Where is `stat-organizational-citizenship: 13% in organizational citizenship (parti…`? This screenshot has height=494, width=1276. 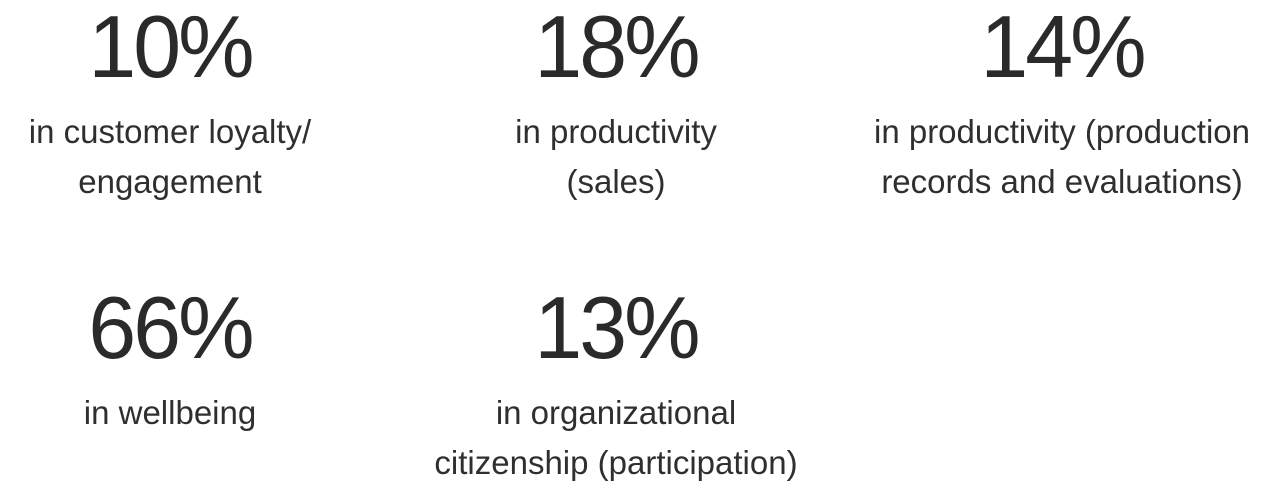 stat-organizational-citizenship: 13% in organizational citizenship (parti… is located at coordinates (616, 383).